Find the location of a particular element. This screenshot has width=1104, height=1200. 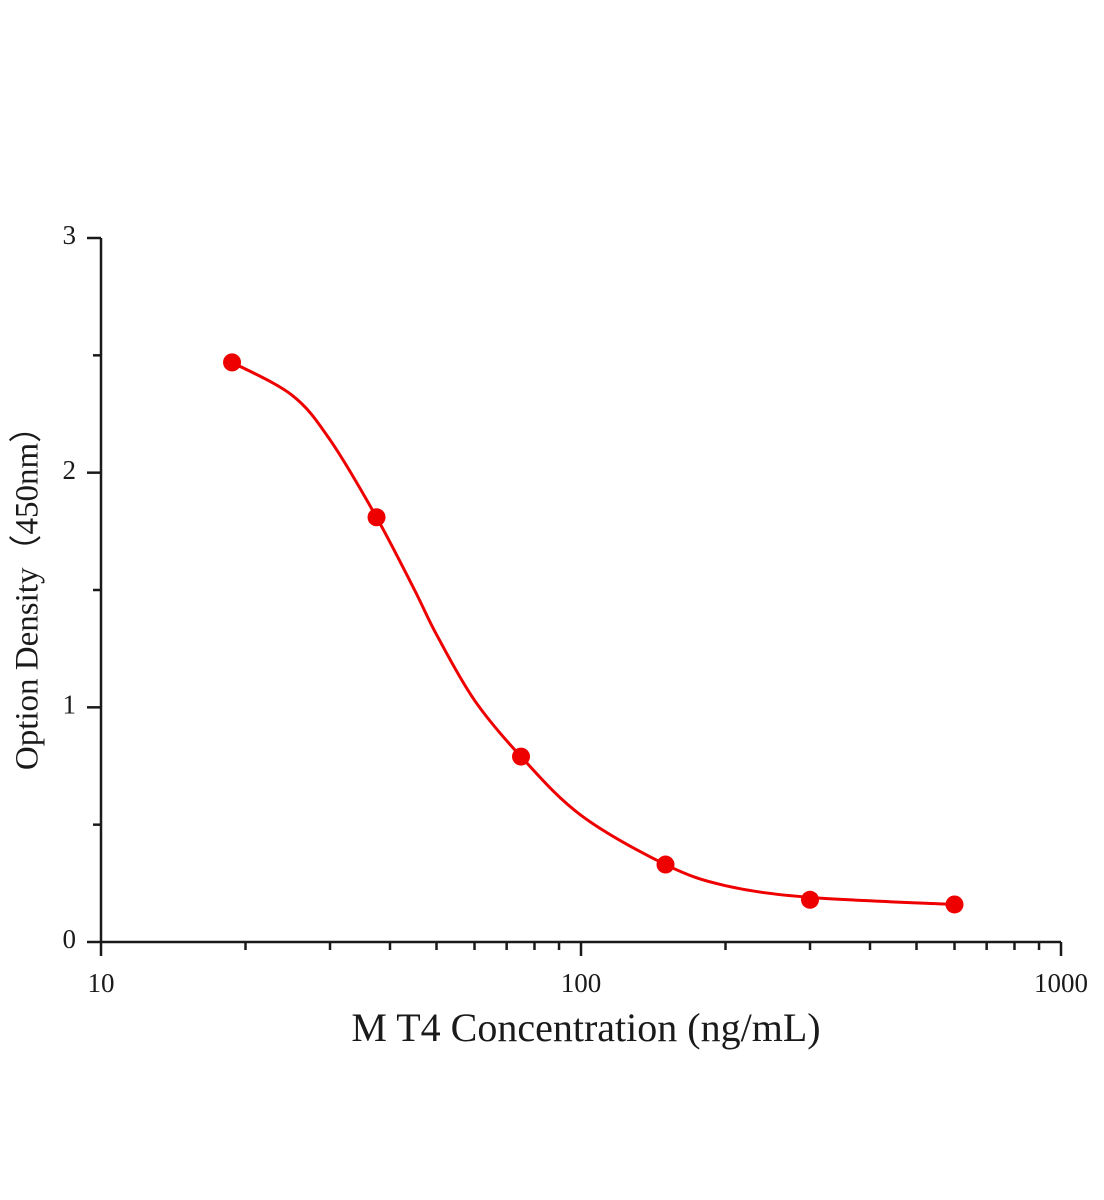

y-axis-title: Option Density（450nm） is located at coordinates (28, 590).